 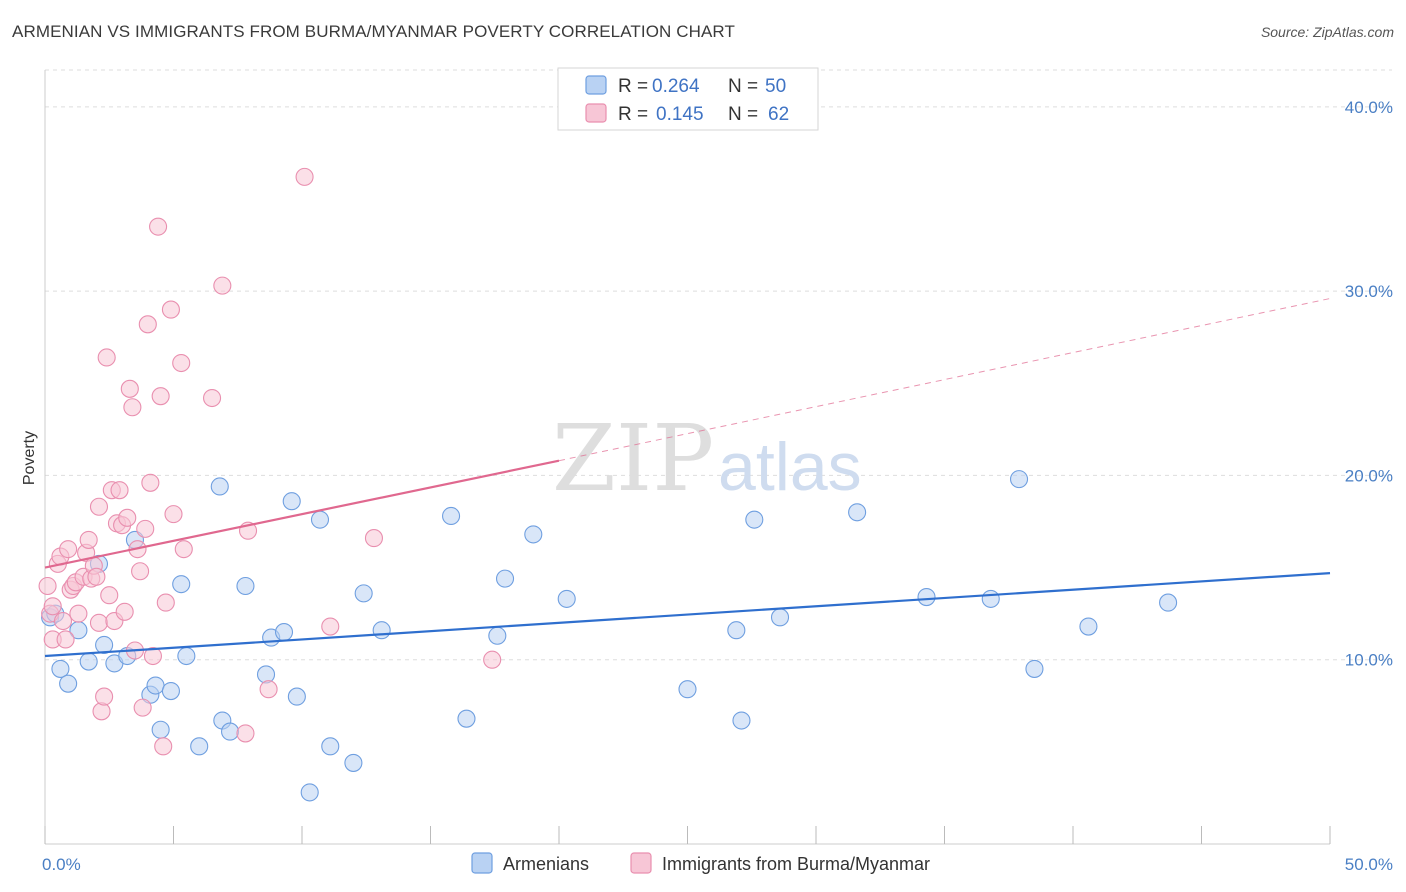 I want to click on bottom-legend-label-armenians: Armenians, so click(x=546, y=864).